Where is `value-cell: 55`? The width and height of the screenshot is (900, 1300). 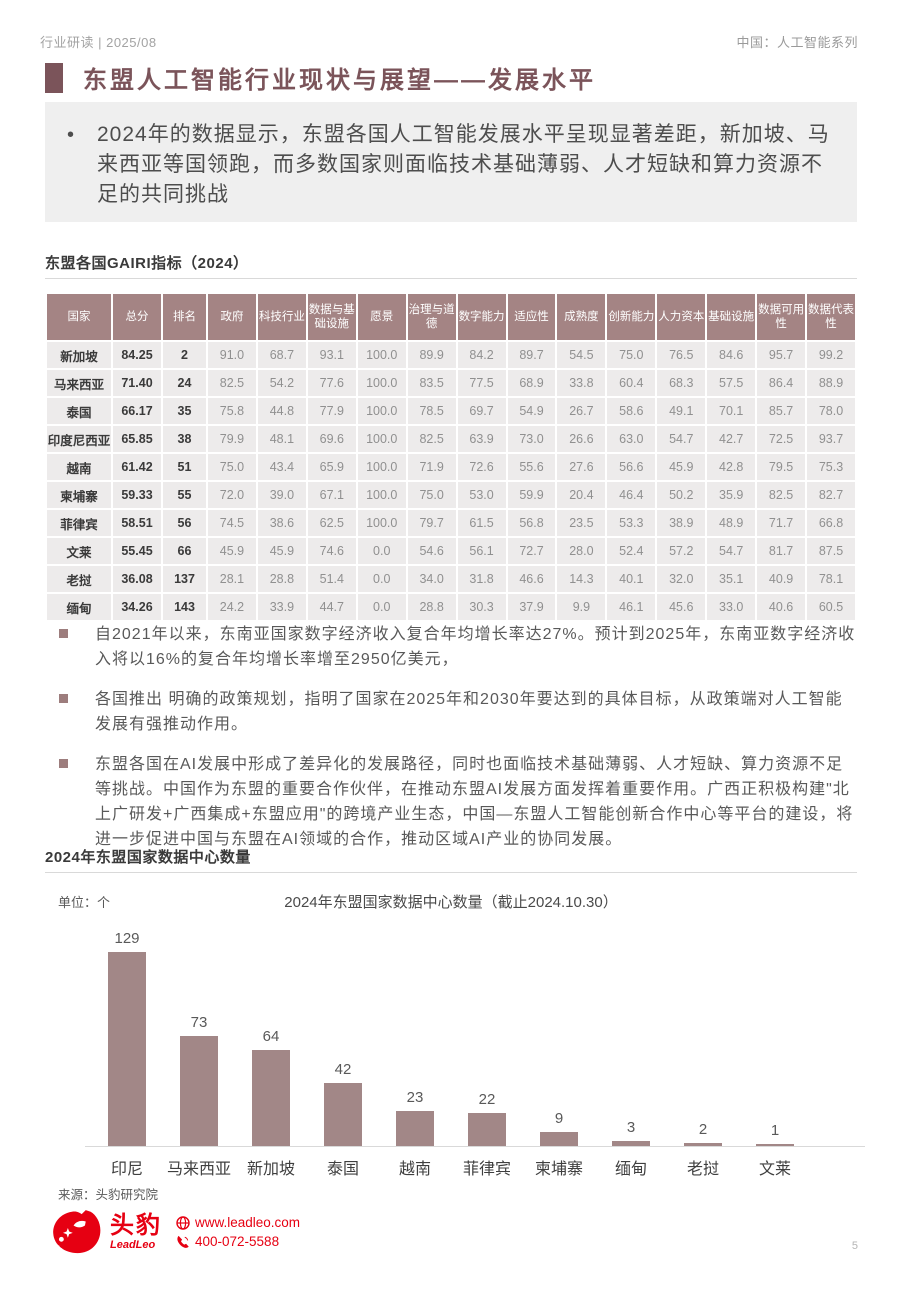 value-cell: 55 is located at coordinates (184, 495).